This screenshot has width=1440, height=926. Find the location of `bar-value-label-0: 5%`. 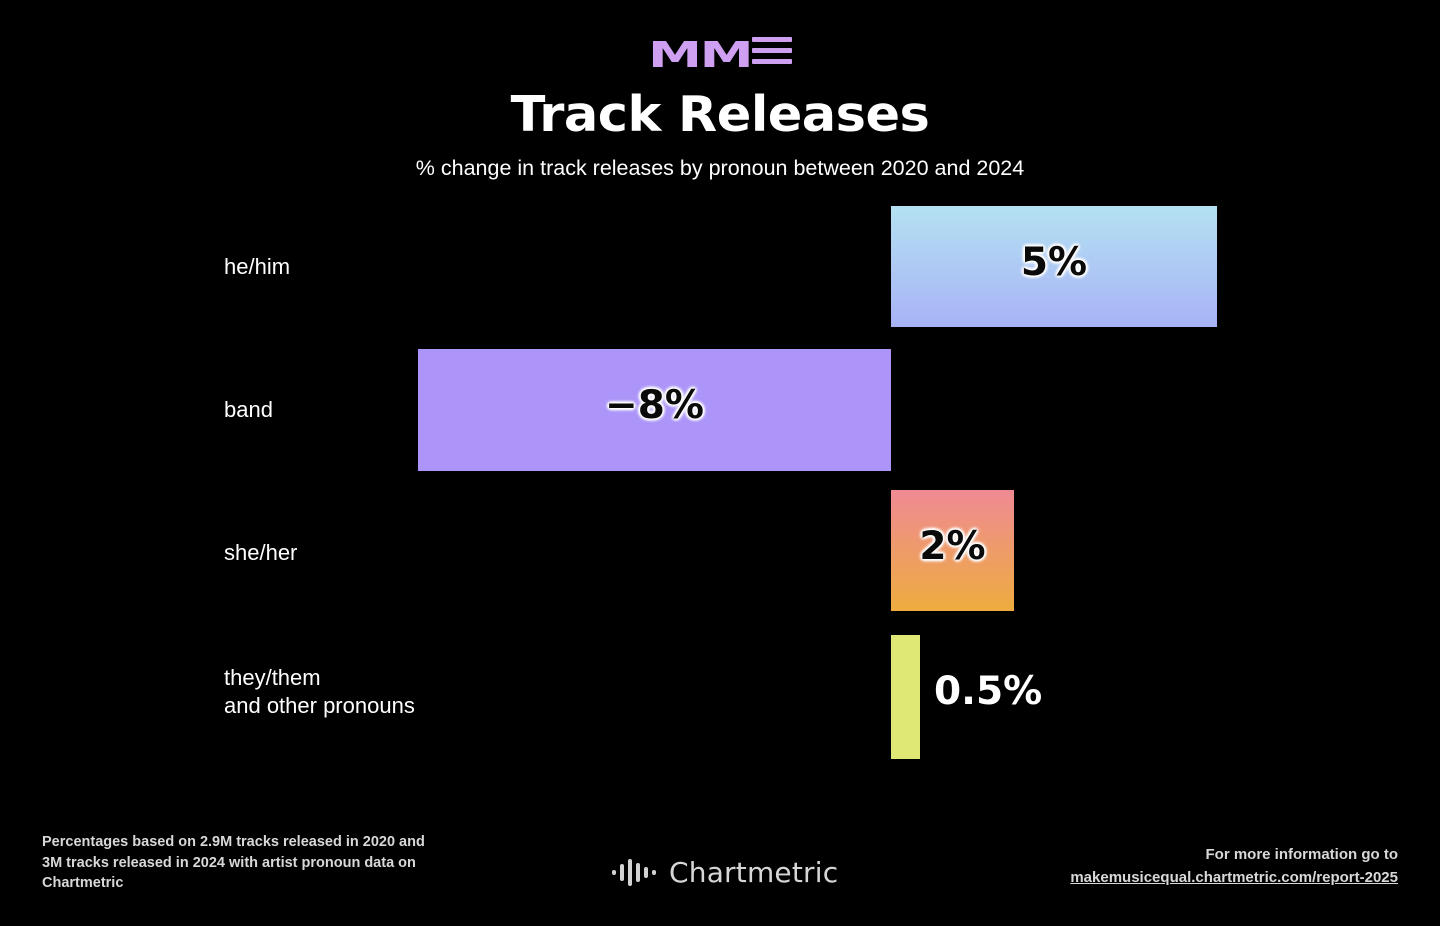

bar-value-label-0: 5% is located at coordinates (1054, 262).